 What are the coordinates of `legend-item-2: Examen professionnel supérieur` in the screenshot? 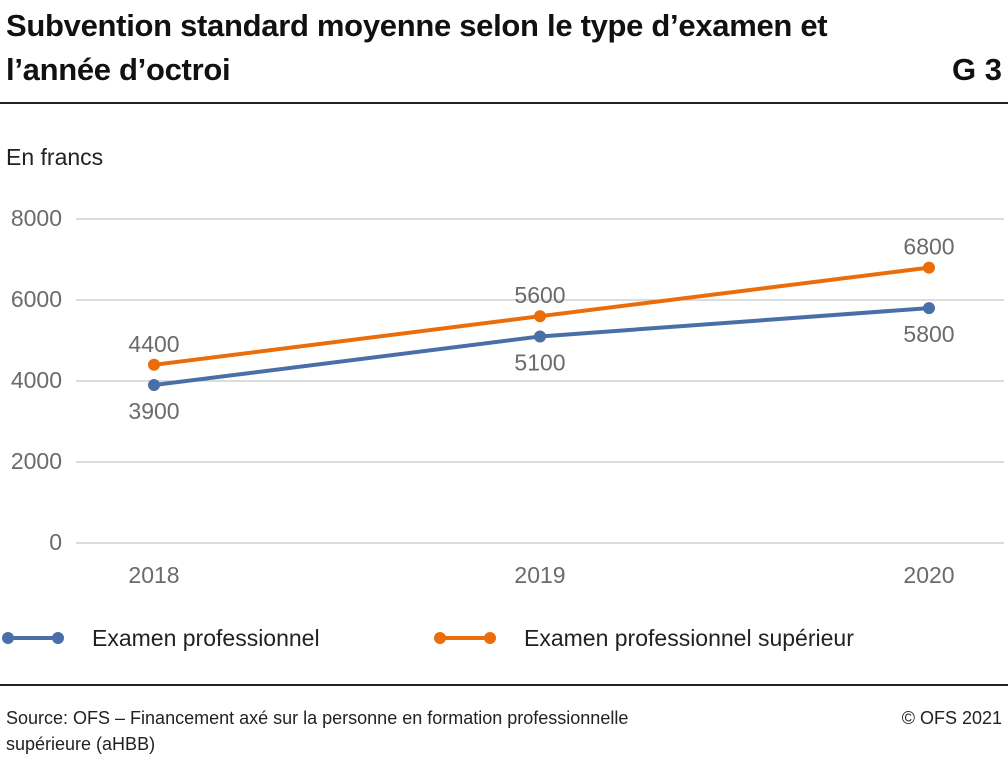 It's located at (643, 638).